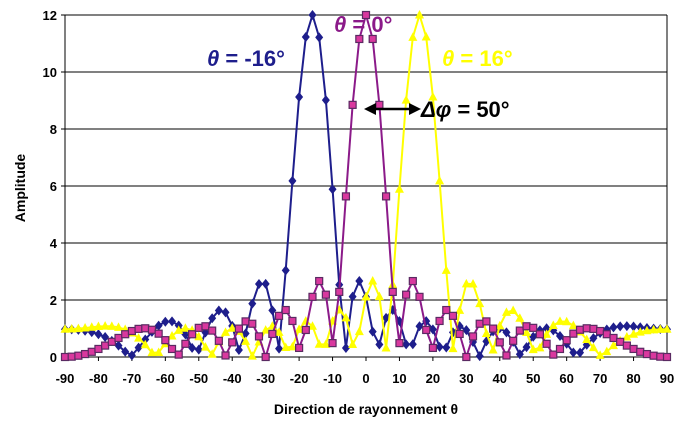  Describe the element at coordinates (360, 67) in the screenshot. I see `annotations: θ = -16°θ = 0°θ = 16°Δφ = 50°` at that location.